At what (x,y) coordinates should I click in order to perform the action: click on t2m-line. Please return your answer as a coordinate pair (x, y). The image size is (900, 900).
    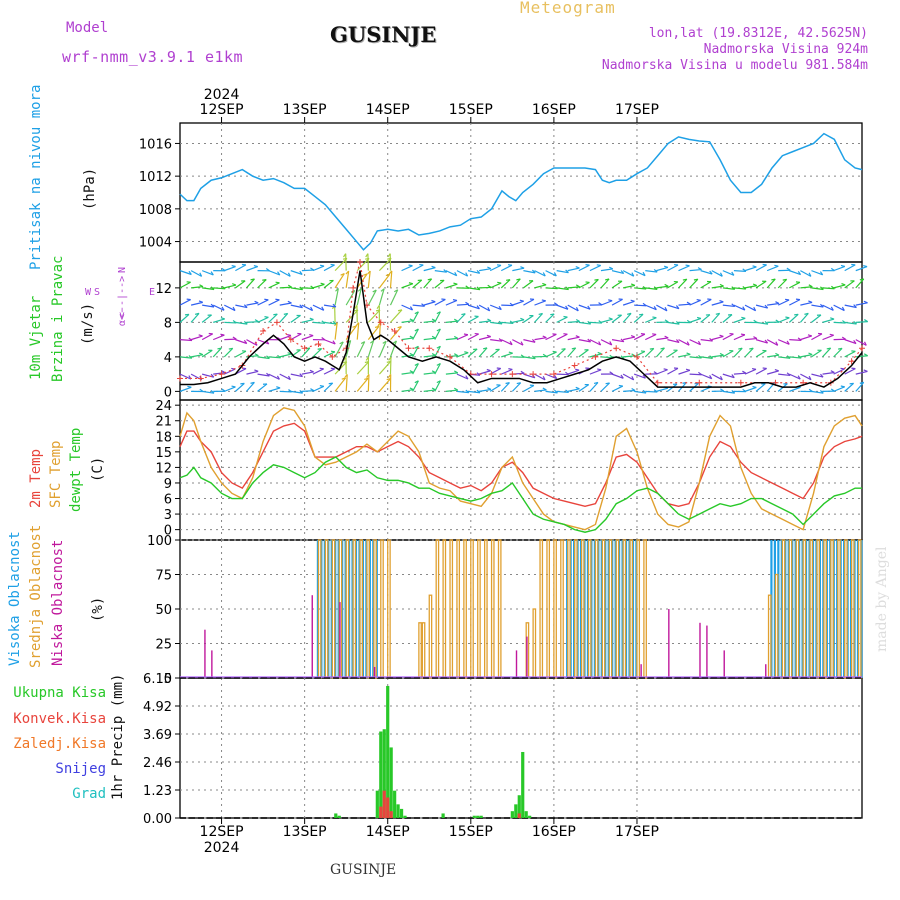
    Looking at the image, I should click on (521, 465).